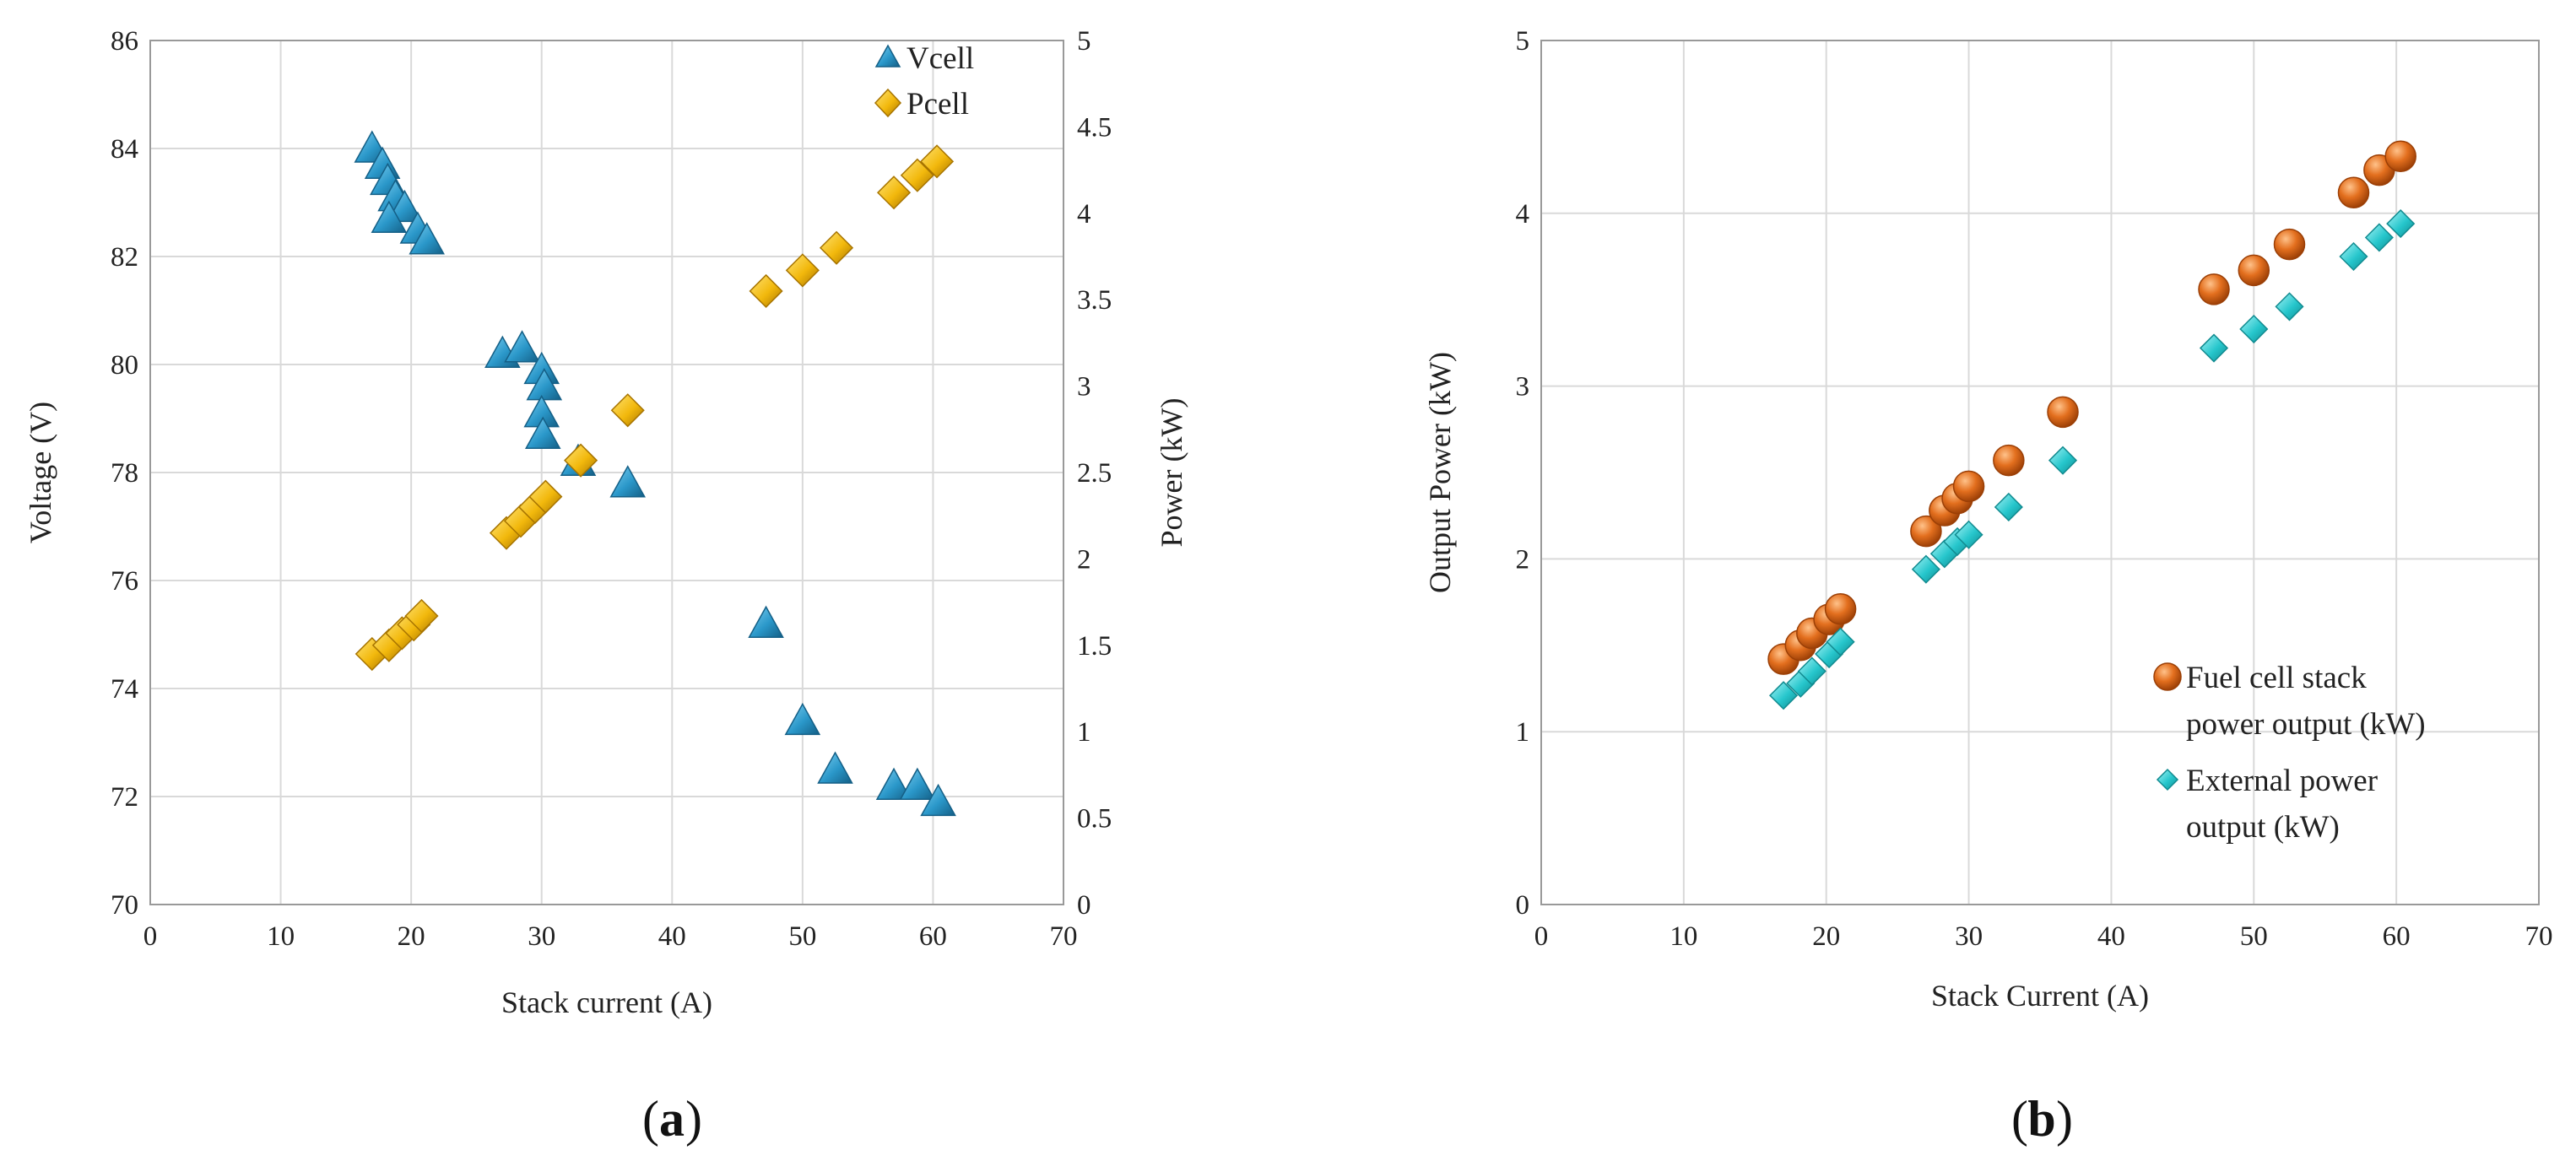 The height and width of the screenshot is (1172, 2576). I want to click on panel-b-data-points, so click(2091, 425).